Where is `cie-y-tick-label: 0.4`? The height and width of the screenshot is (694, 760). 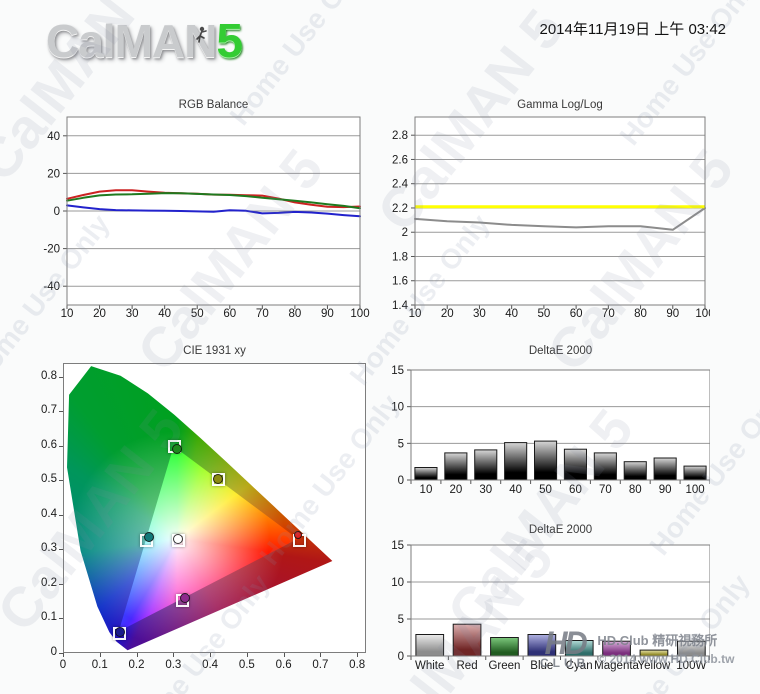 cie-y-tick-label: 0.4 is located at coordinates (49, 513).